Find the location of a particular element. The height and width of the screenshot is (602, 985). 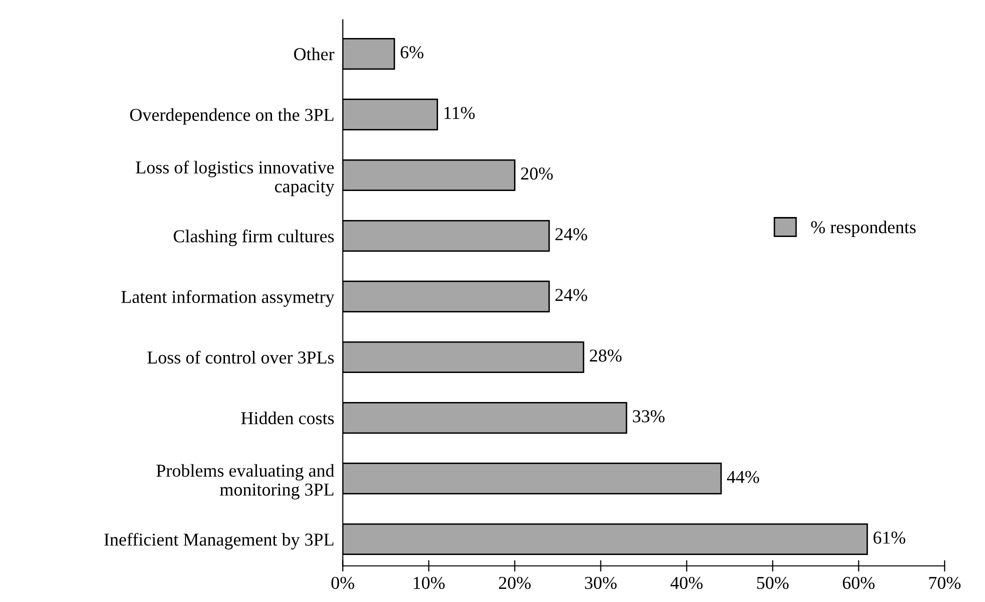

x-tick-label: 40% is located at coordinates (686, 583).